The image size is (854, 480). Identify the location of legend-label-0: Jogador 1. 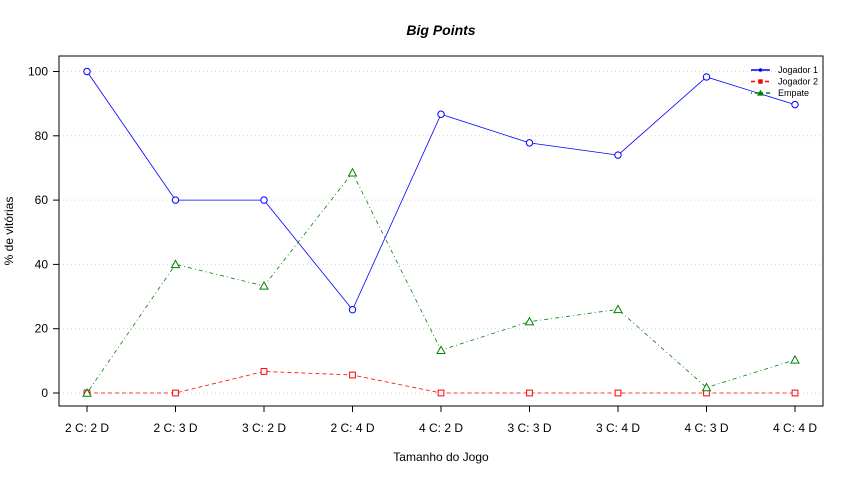
(798, 70).